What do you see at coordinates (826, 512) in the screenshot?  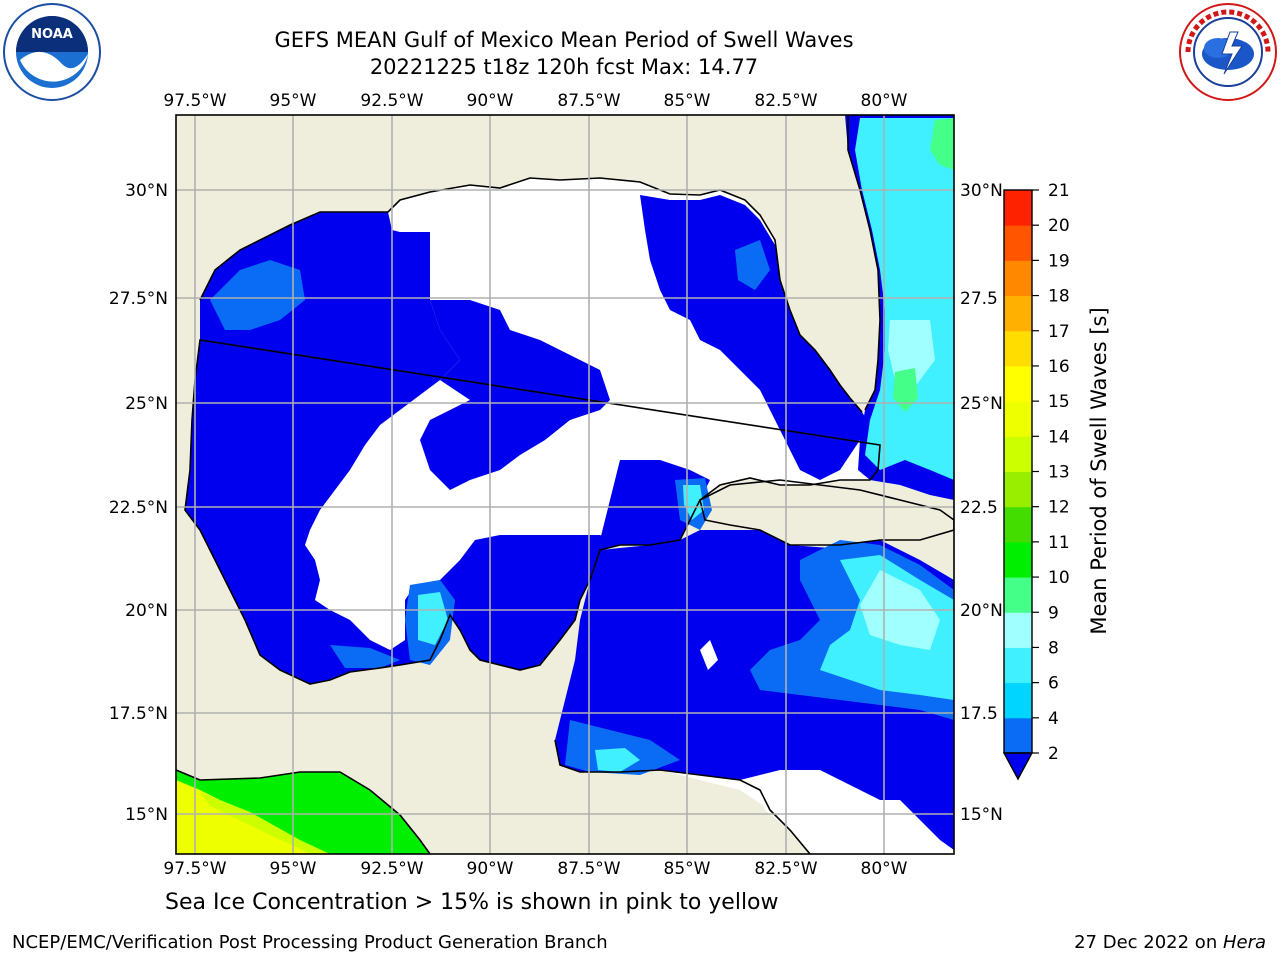 I see `coastline-cuba` at bounding box center [826, 512].